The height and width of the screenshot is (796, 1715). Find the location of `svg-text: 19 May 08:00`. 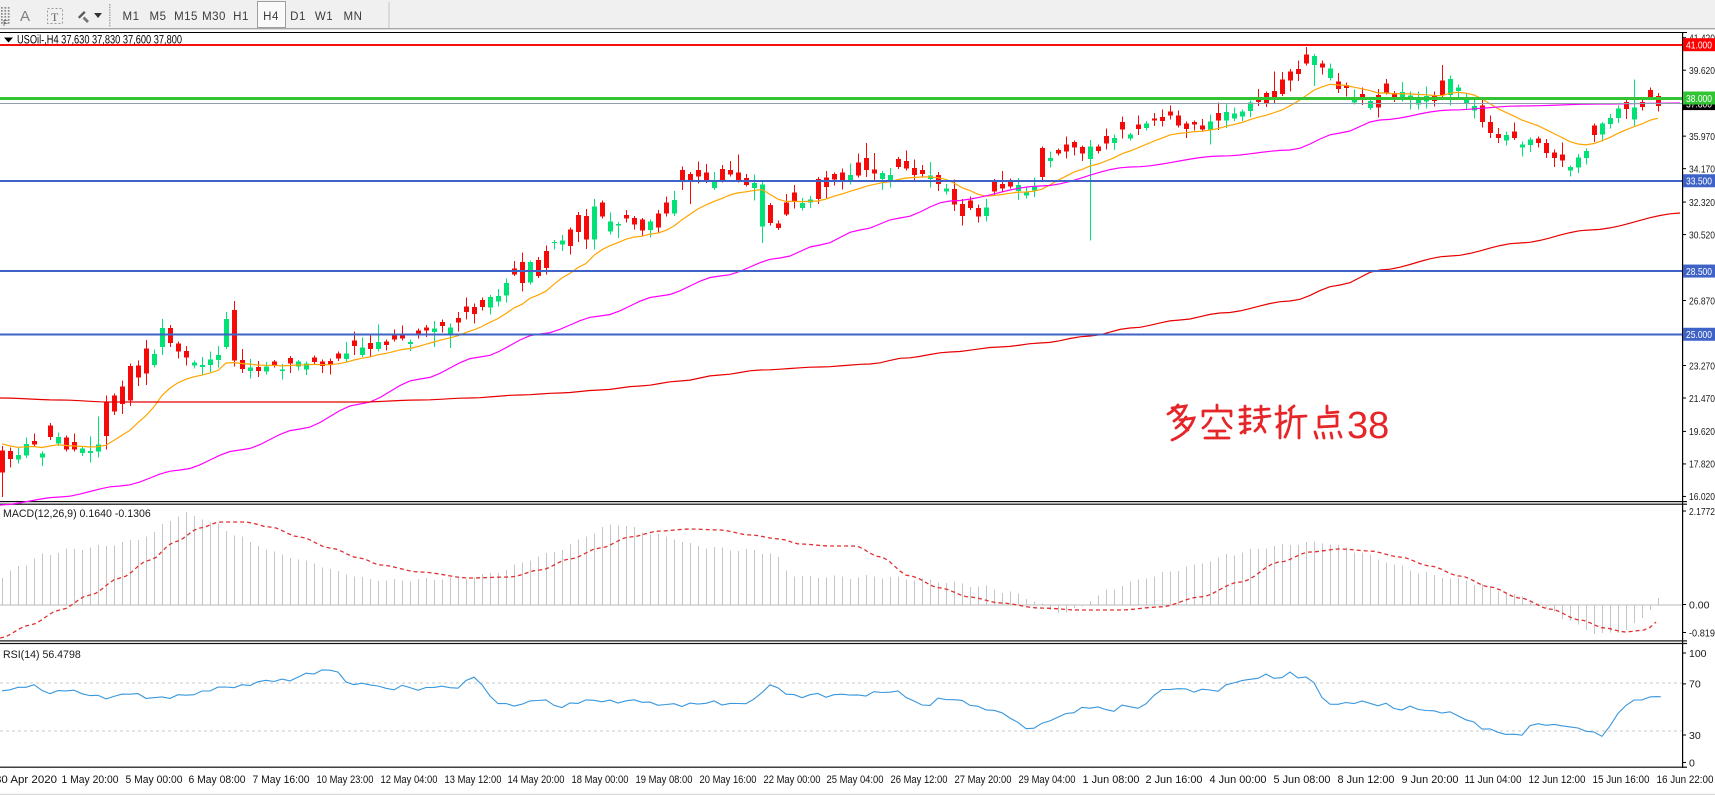

svg-text: 19 May 08:00 is located at coordinates (664, 780).